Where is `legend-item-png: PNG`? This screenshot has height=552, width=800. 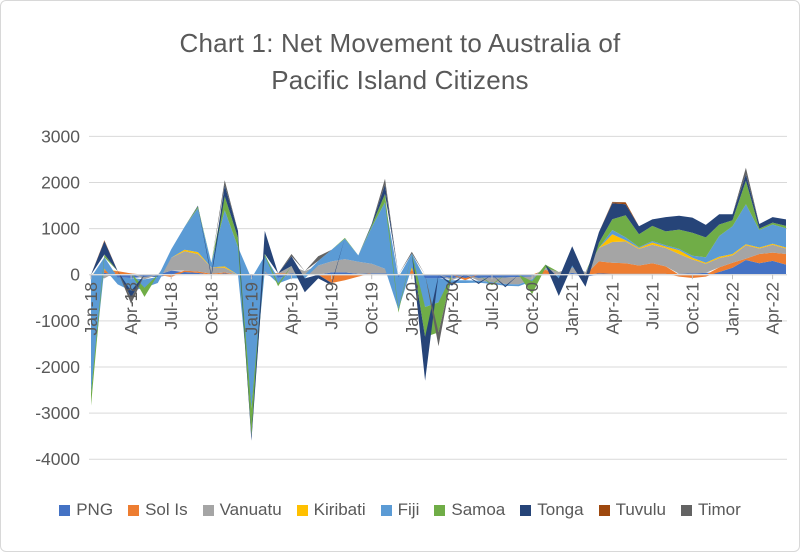
legend-item-png: PNG is located at coordinates (86, 510).